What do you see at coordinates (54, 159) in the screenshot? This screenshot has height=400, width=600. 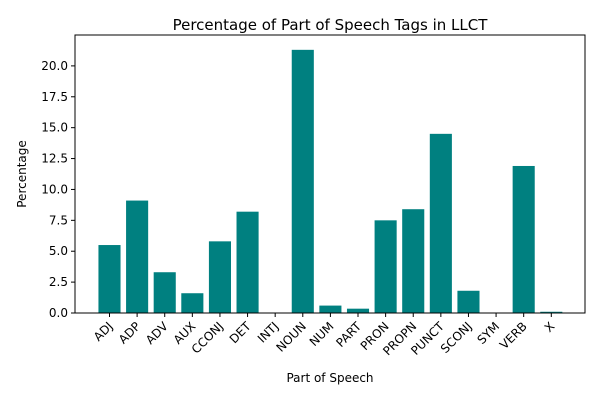 I see `y-tick-label: 12.5` at bounding box center [54, 159].